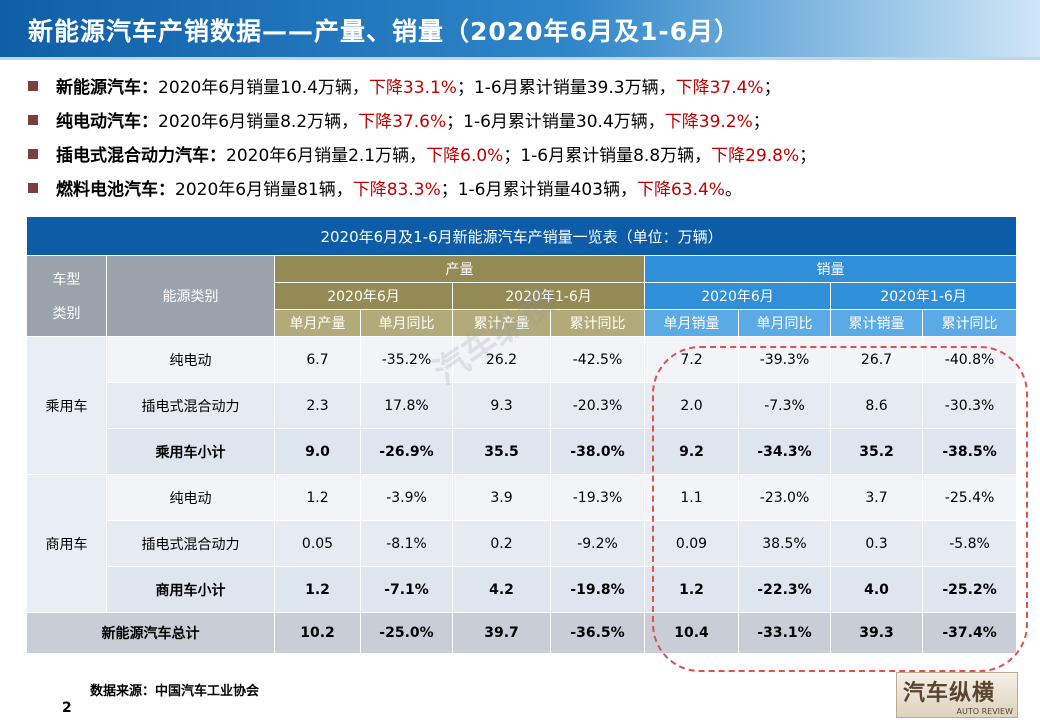 Image resolution: width=1040 pixels, height=720 pixels. What do you see at coordinates (175, 691) in the screenshot?
I see `data-source: 数据来源：中国汽车工业协会` at bounding box center [175, 691].